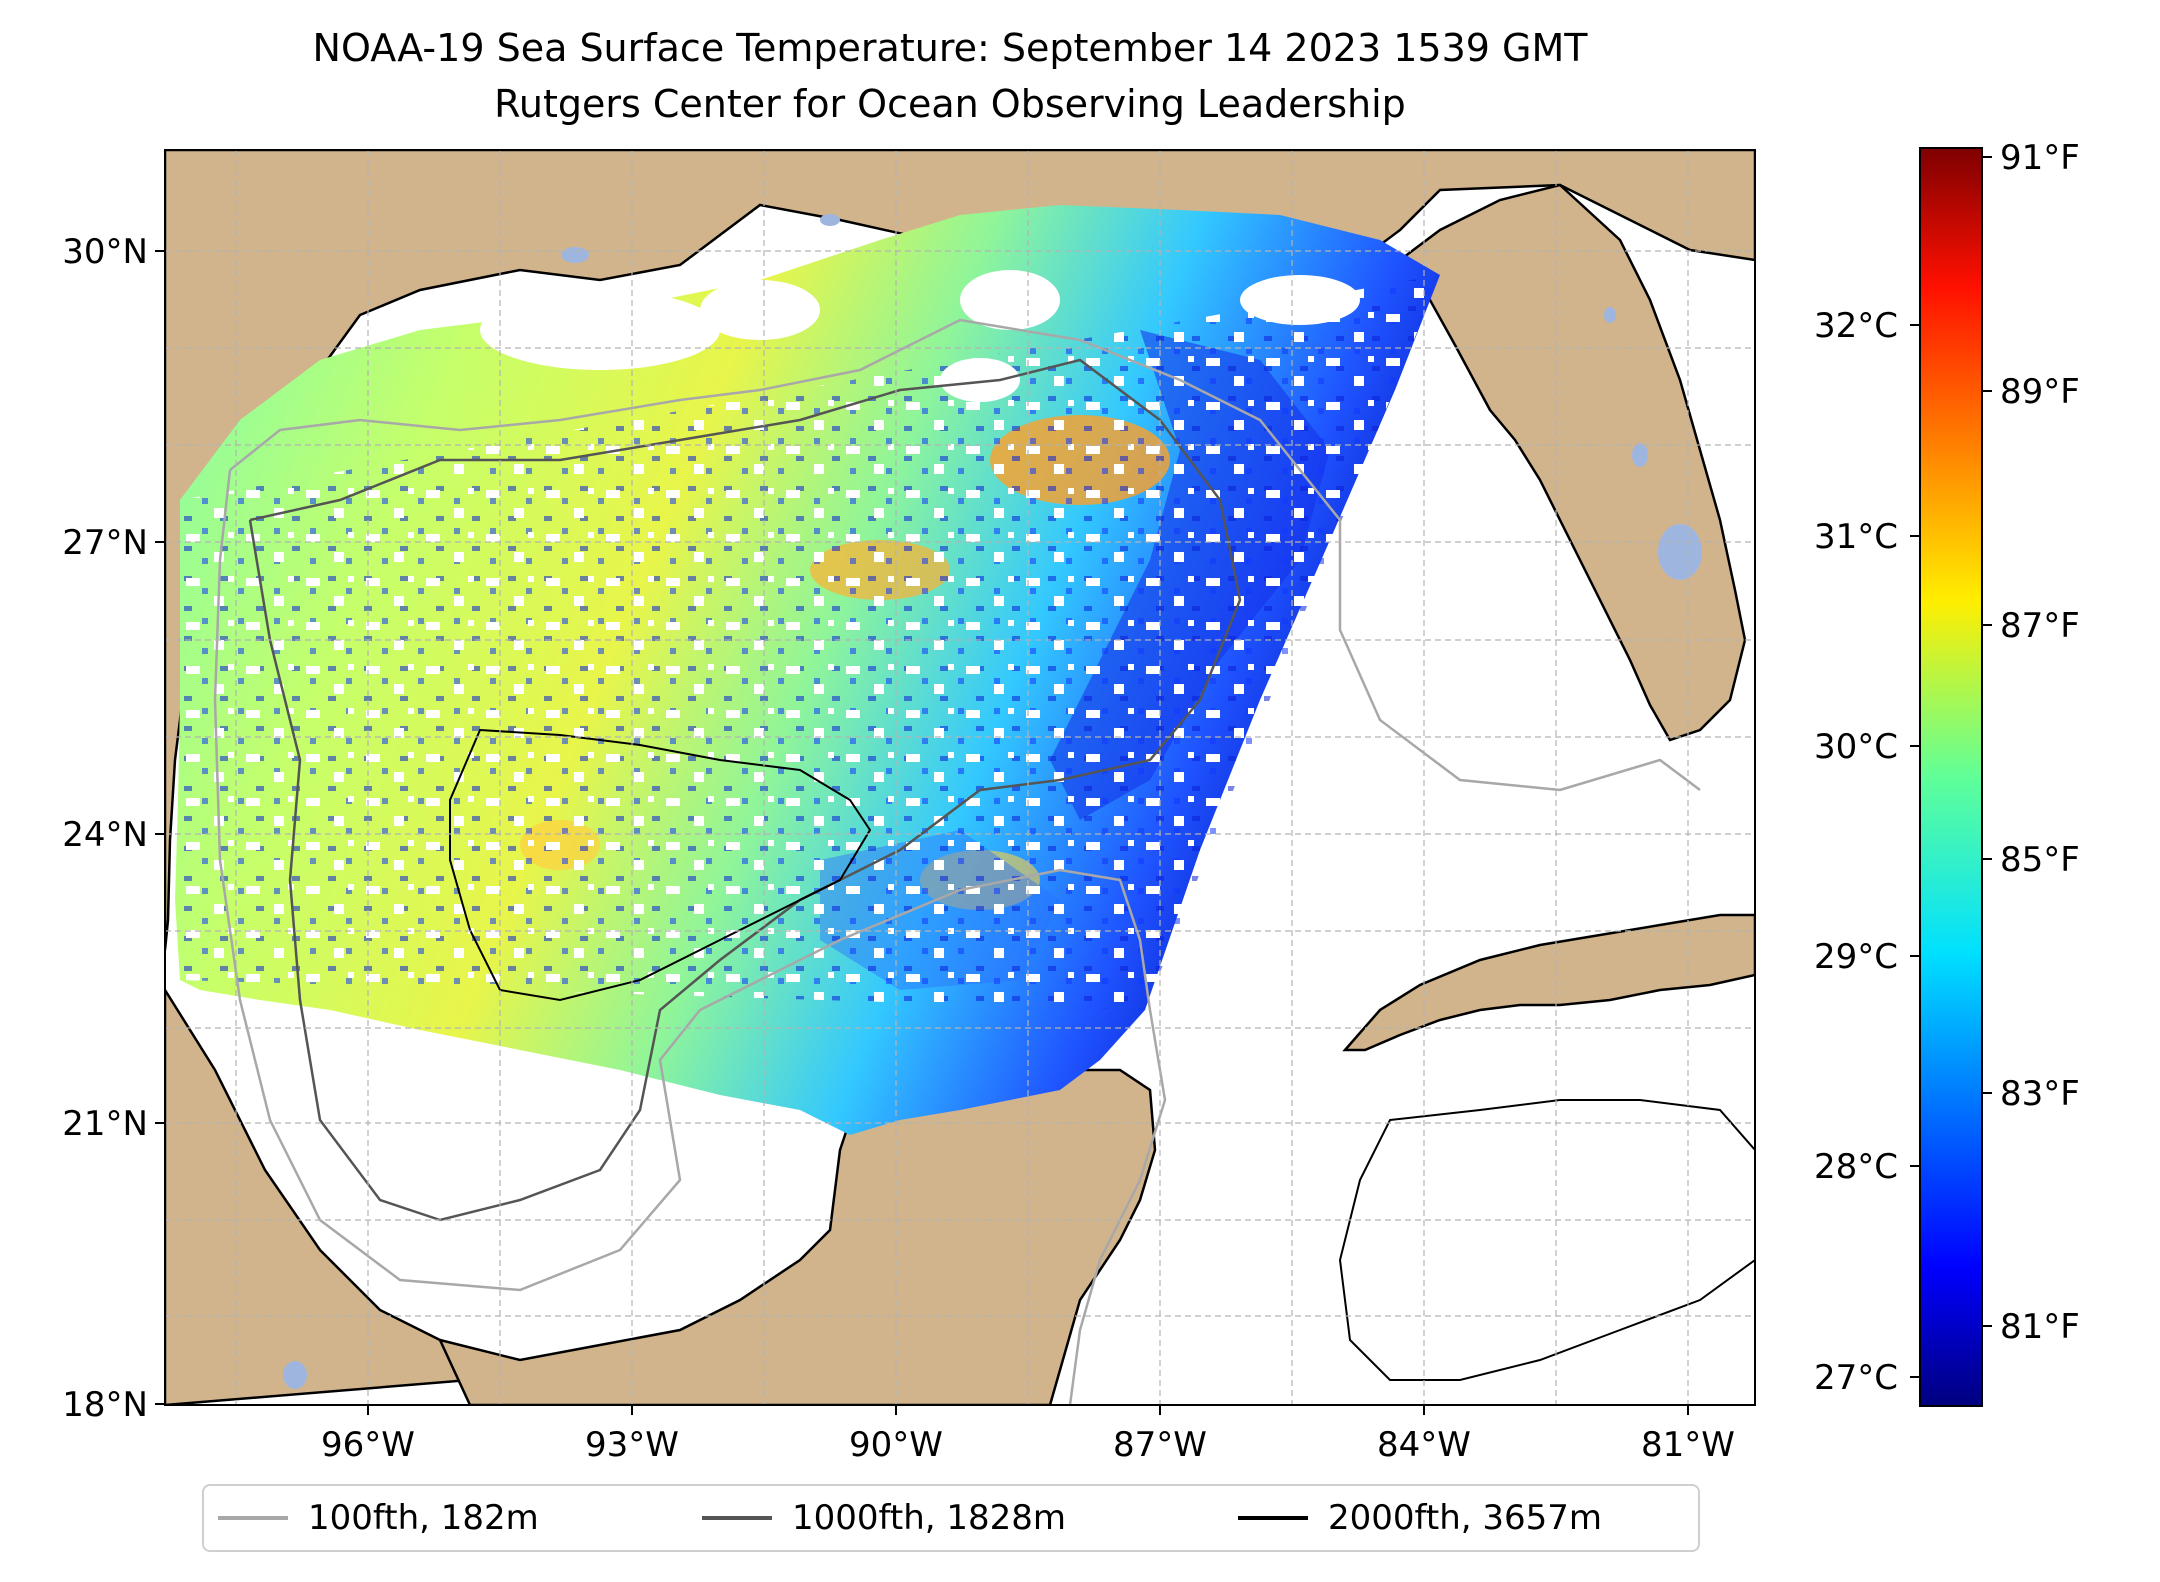  I want to click on lon-label: 90°W, so click(896, 1445).